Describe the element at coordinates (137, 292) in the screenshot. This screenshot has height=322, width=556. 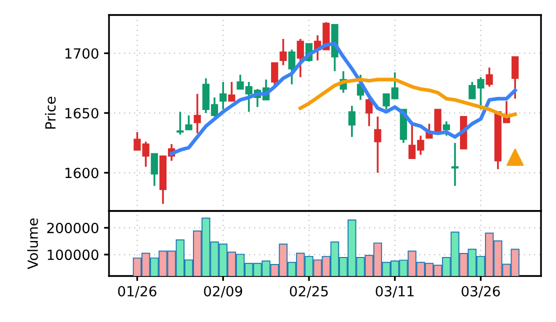
I see `x-tick-label: 01/26` at that location.